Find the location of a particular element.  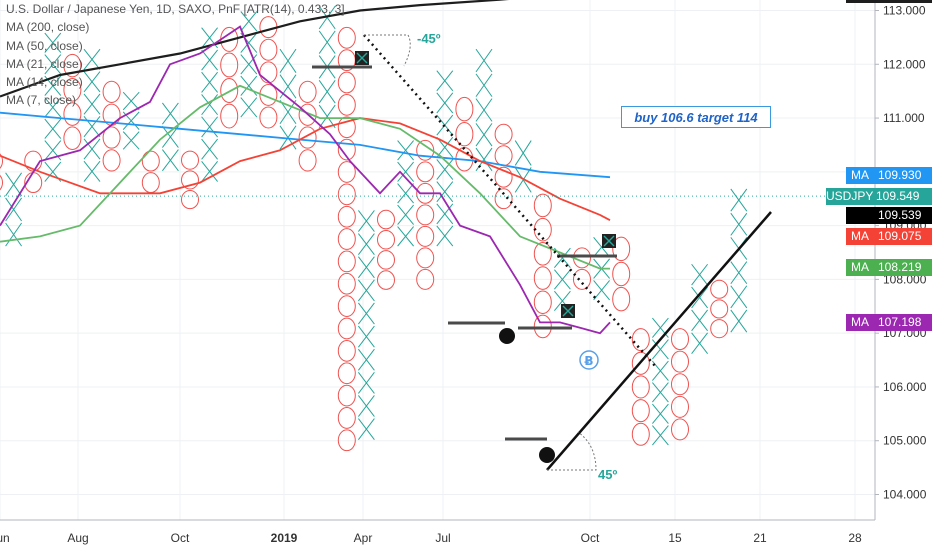

y-tick-label: 113.000 is located at coordinates (904, 11).